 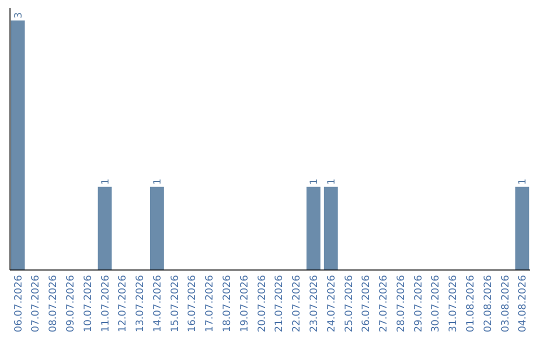 I want to click on x-tick-label: 16.07.2026, so click(x=192, y=303).